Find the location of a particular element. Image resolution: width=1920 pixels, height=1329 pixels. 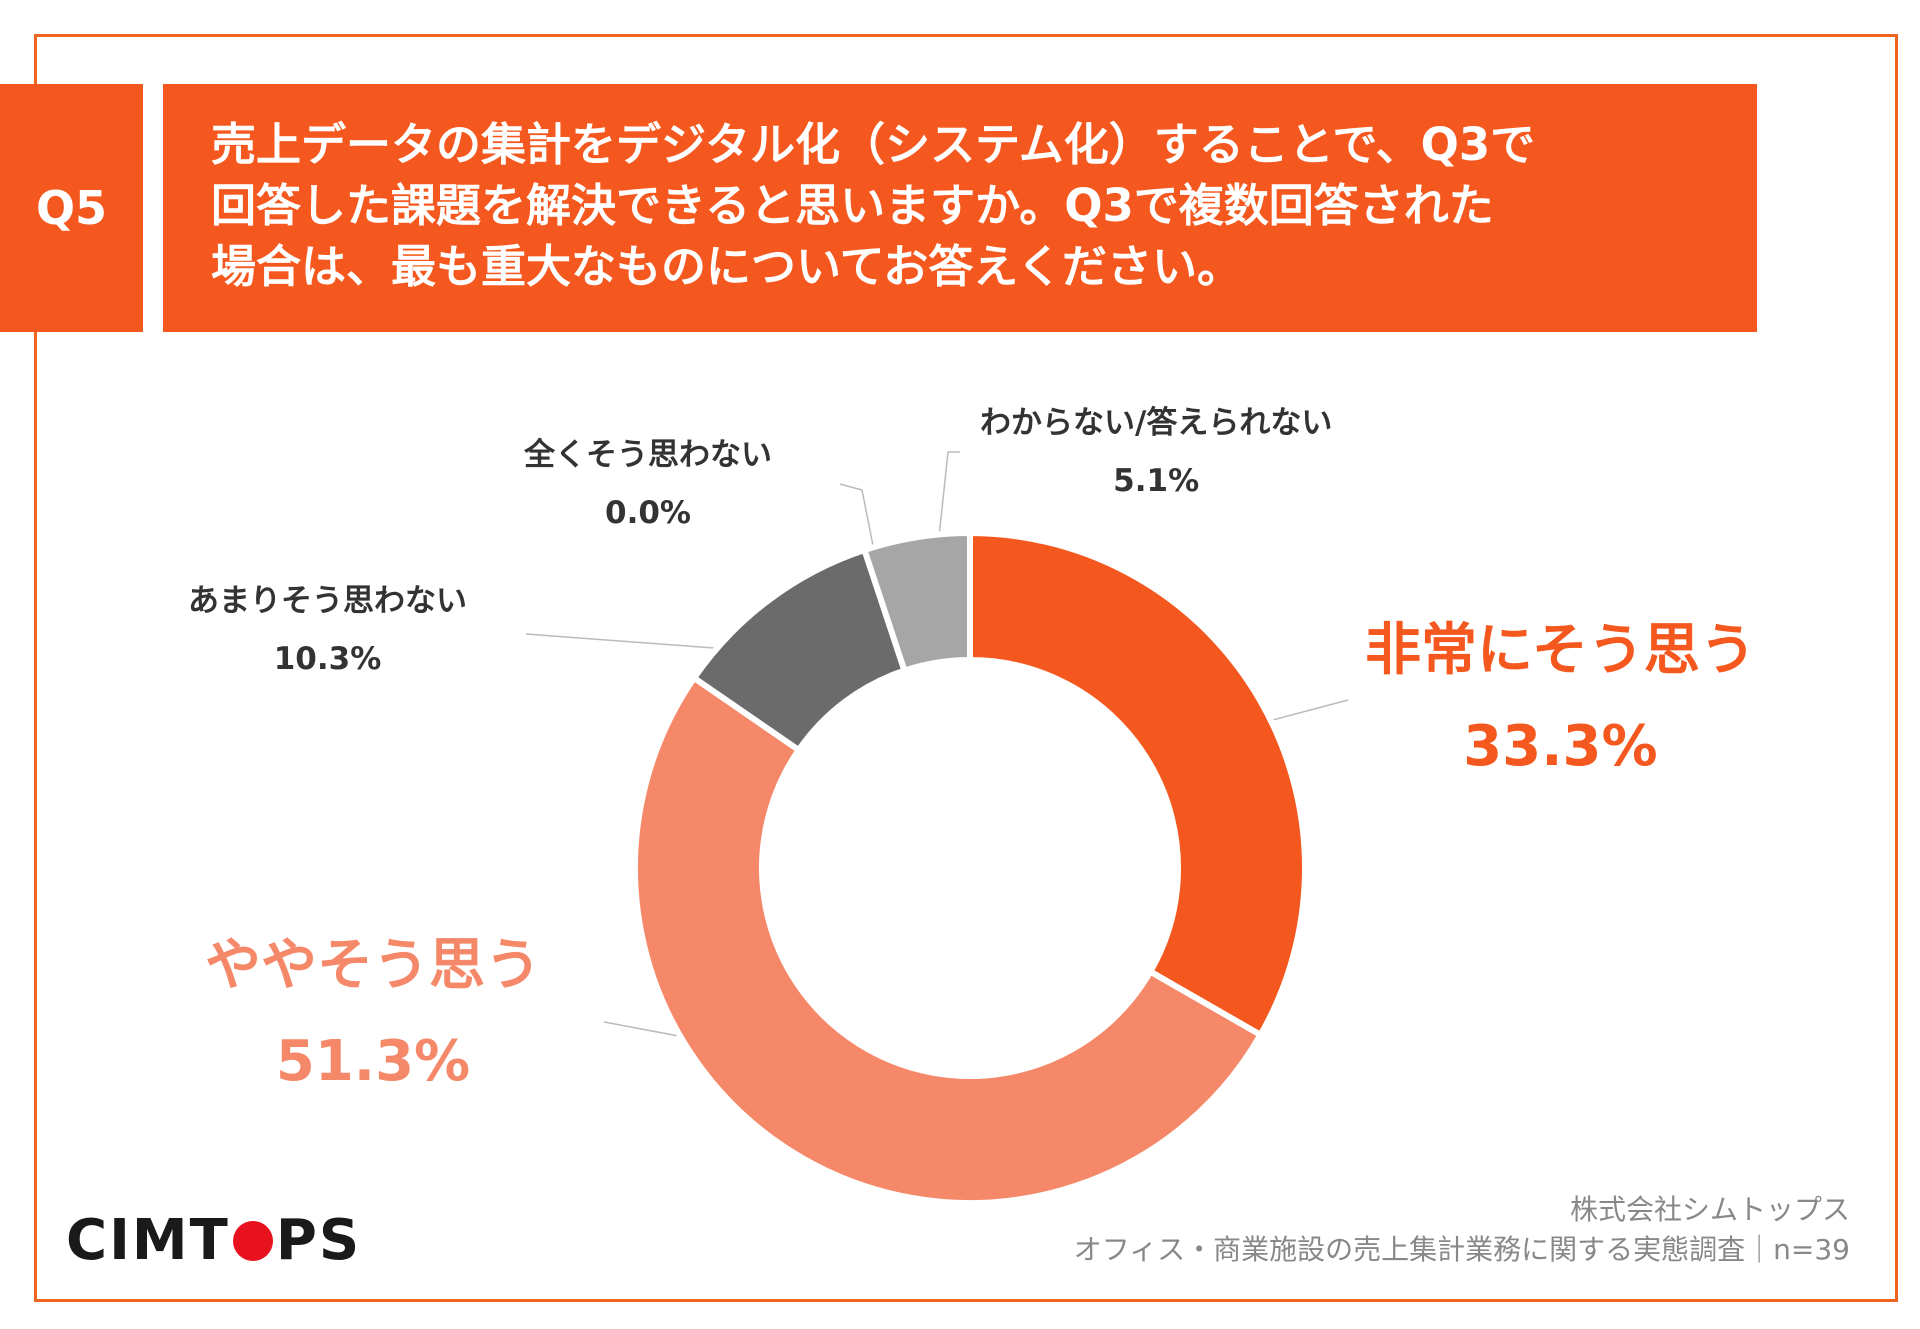

question-line-3: 場合は、最も重大なものについてお答えください。 is located at coordinates (726, 266).